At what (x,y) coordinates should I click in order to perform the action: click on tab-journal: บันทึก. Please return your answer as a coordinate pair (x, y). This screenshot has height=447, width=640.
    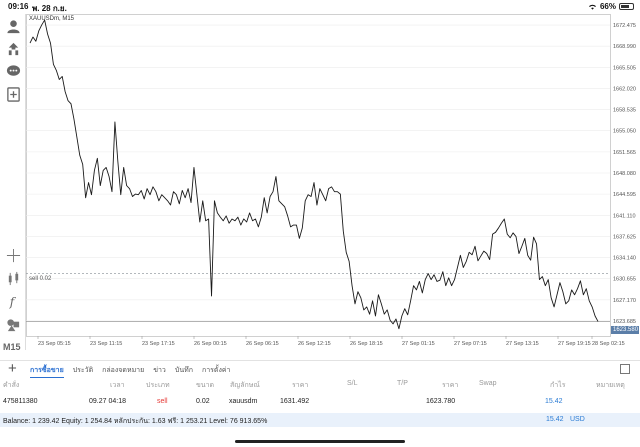
    Looking at the image, I should click on (183, 370).